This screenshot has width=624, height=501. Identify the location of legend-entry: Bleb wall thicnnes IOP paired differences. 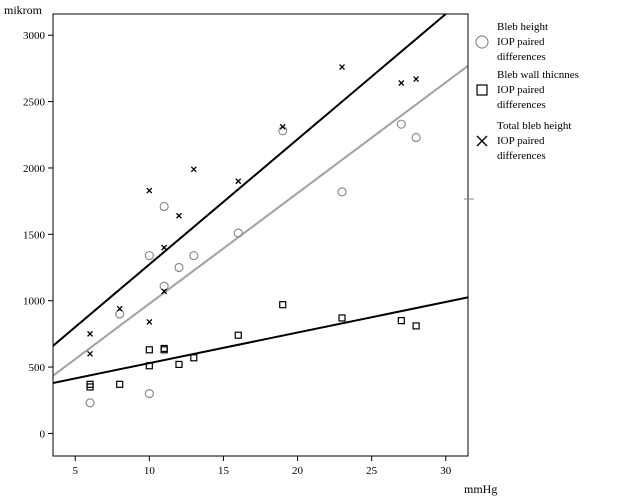
(527, 90).